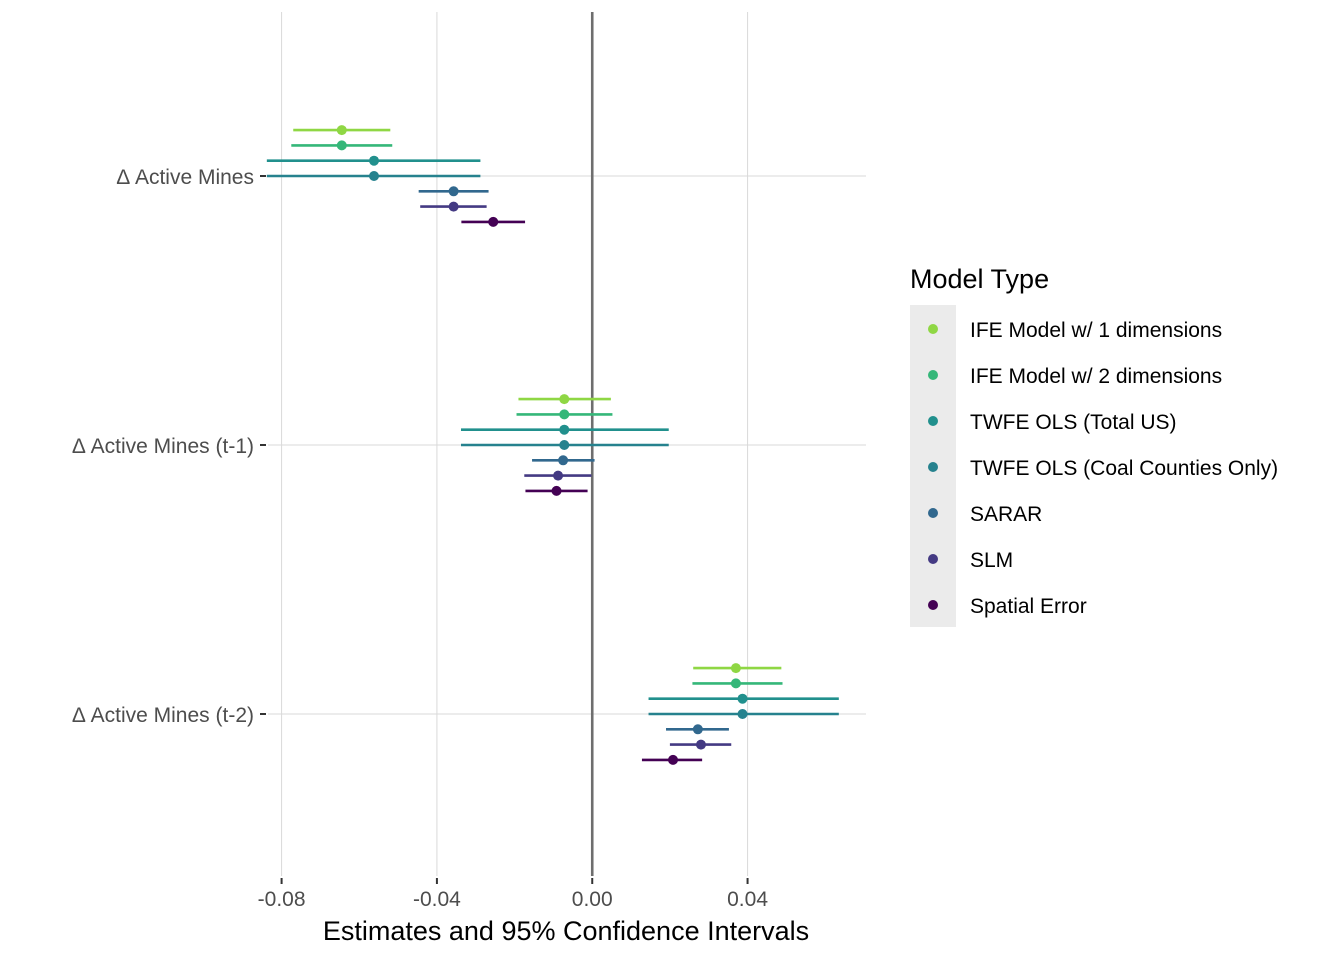  I want to click on x-tick-label: -0.08, so click(282, 899).